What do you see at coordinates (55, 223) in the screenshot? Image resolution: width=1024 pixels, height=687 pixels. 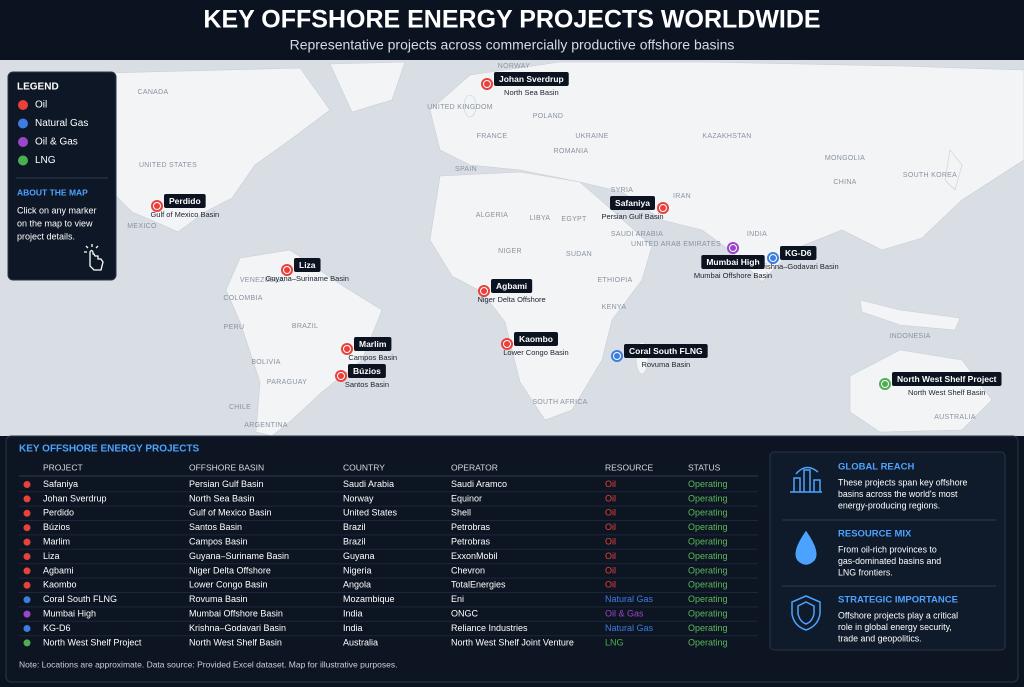 I see `about-line: on the map to view` at bounding box center [55, 223].